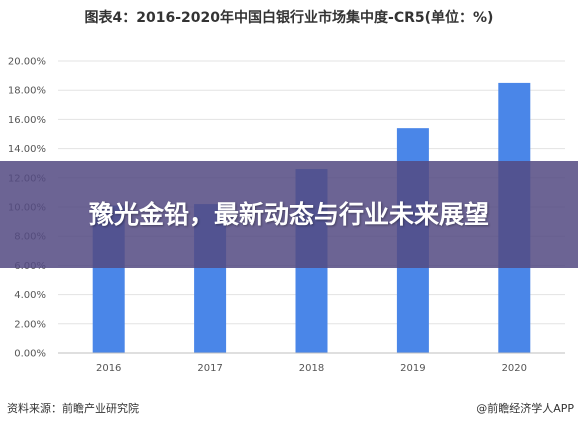 This screenshot has height=430, width=578. I want to click on x-tick-label: 2019, so click(412, 368).